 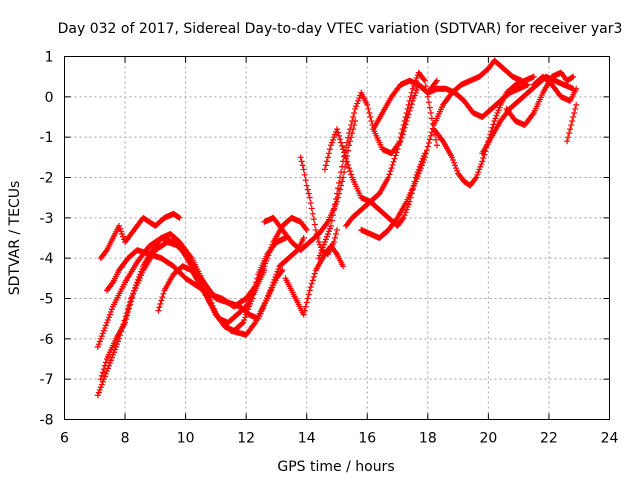 I want to click on x-tick-label: 22, so click(x=549, y=439).